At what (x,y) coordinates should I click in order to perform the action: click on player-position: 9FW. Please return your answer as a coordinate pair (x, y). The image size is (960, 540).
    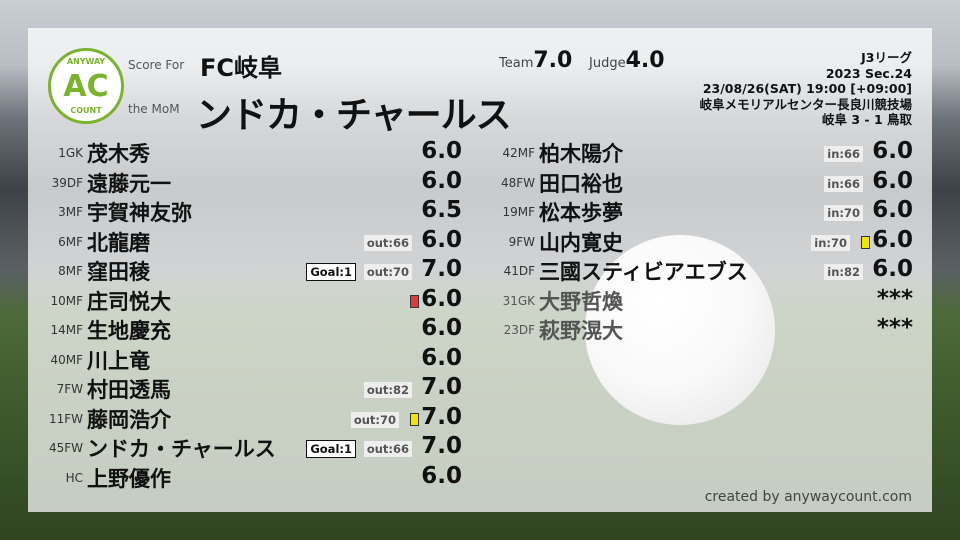
    Looking at the image, I should click on (521, 241).